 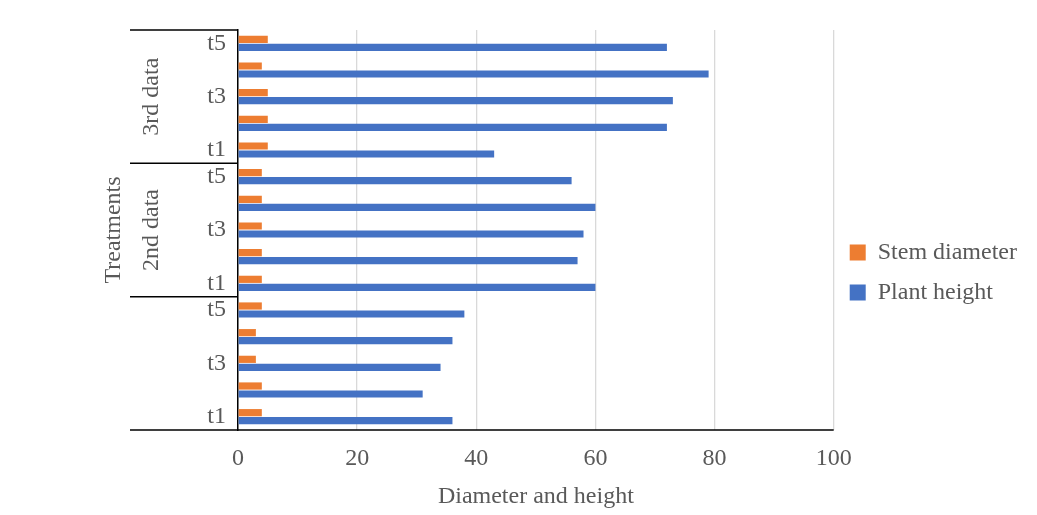 I want to click on x-tick-label: 100, so click(x=833, y=456).